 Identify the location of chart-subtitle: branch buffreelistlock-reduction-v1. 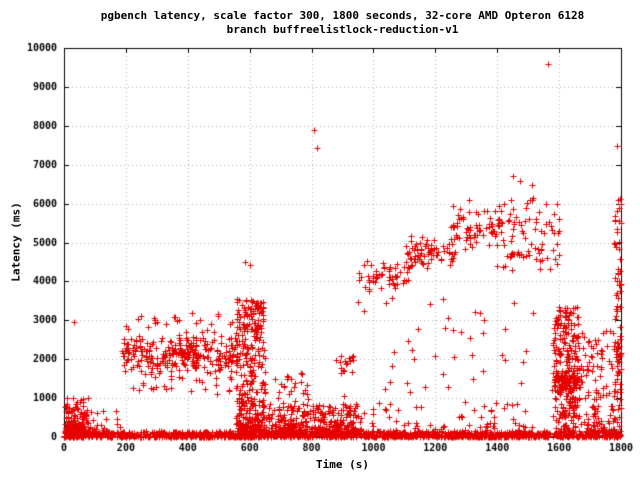
(342, 29).